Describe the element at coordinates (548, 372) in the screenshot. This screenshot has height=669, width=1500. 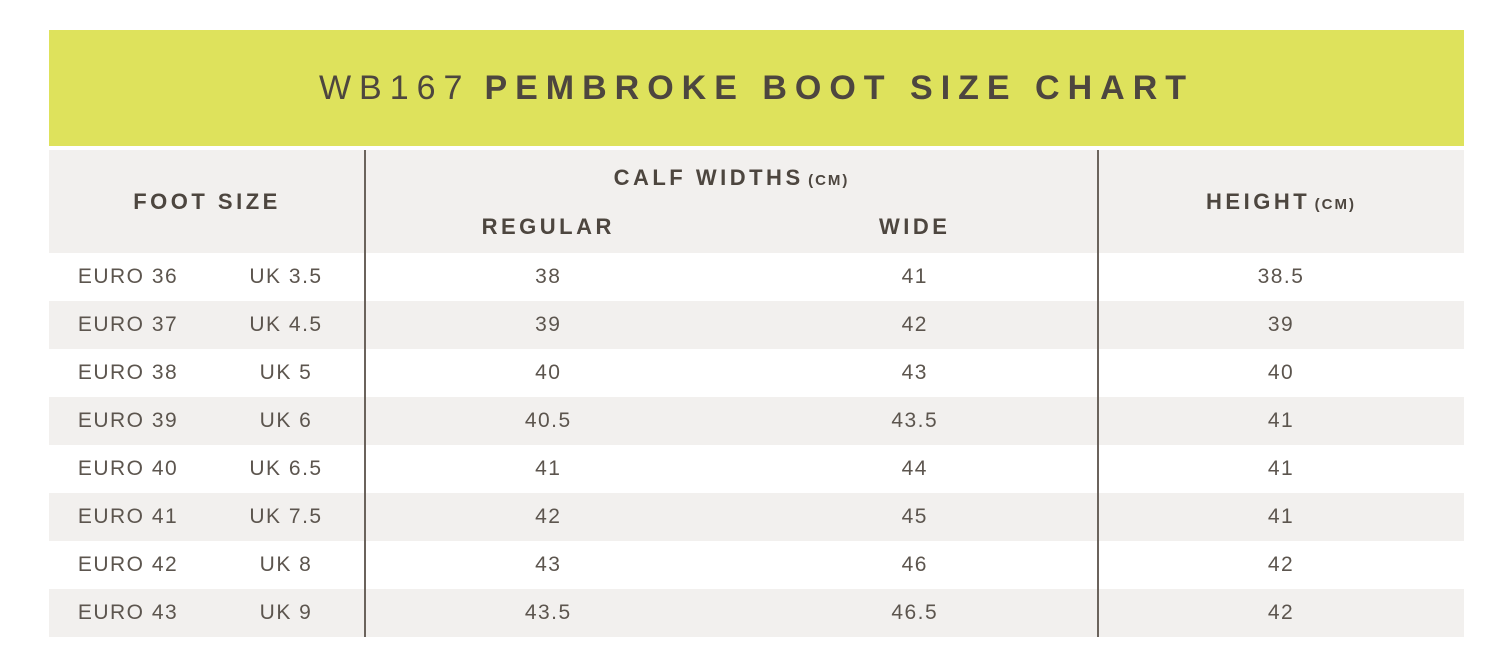
I see `cell-calf-regular: 40` at that location.